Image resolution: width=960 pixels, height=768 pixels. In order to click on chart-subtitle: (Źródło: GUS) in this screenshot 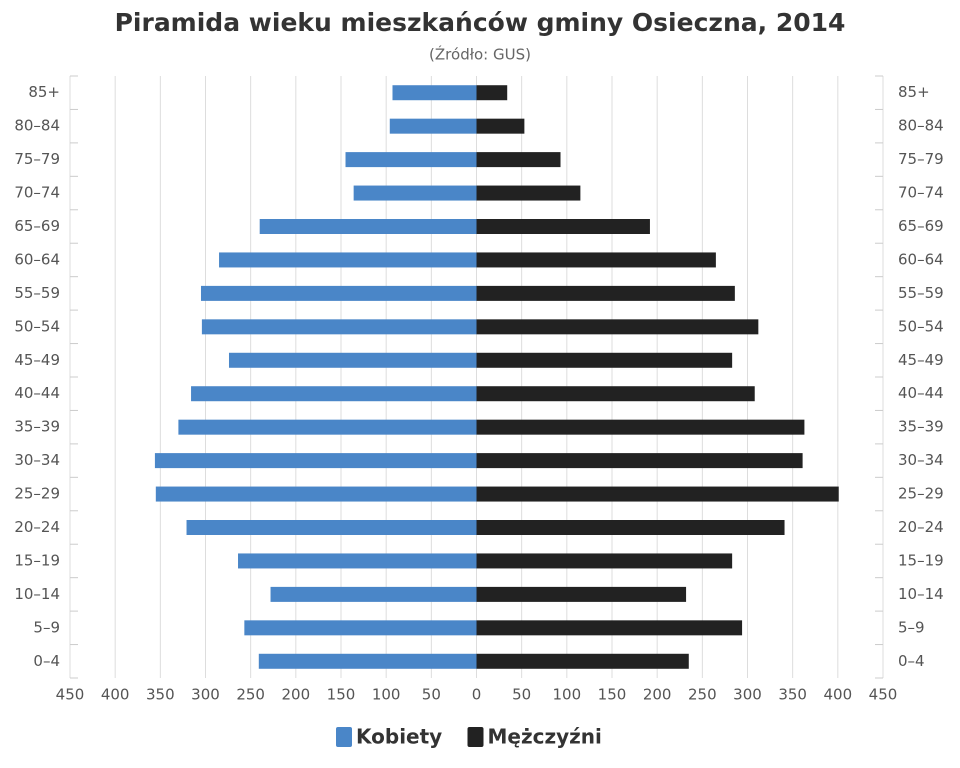, I will do `click(480, 54)`.